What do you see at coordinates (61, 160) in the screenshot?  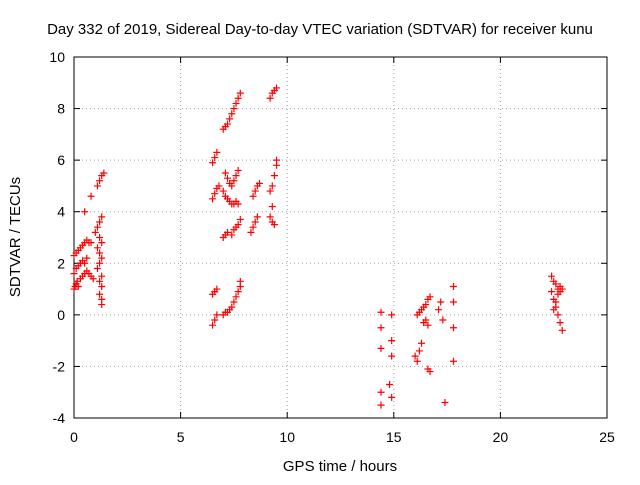 I see `y-tick-label: 6` at bounding box center [61, 160].